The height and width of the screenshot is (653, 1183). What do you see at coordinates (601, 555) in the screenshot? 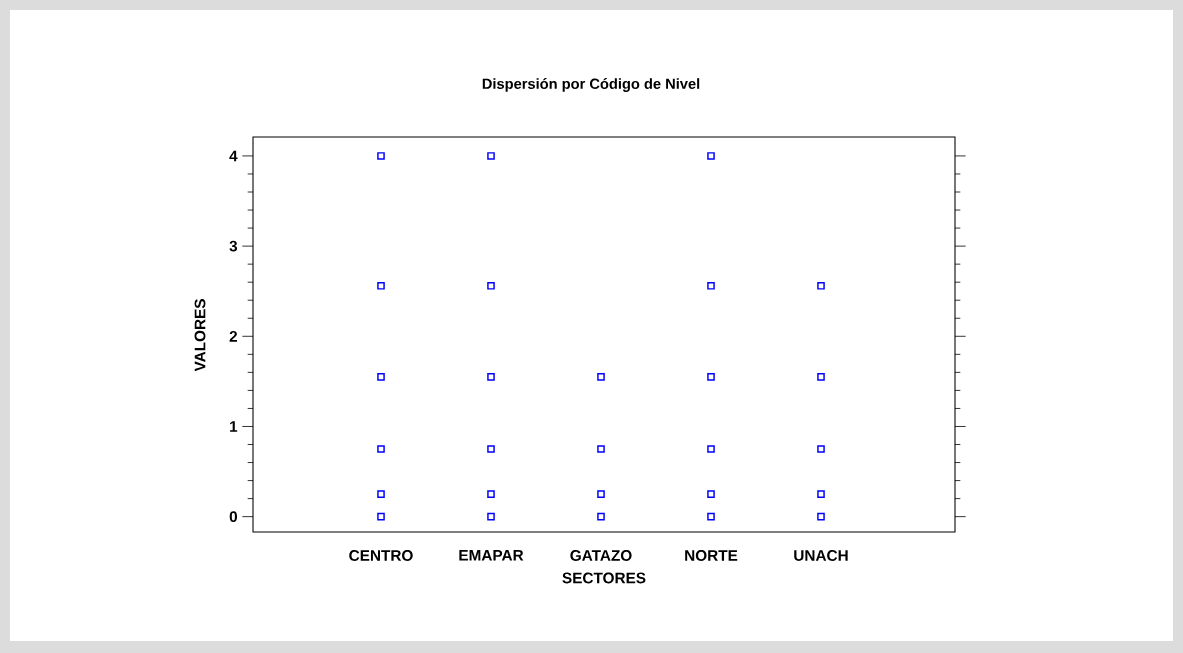
I see `x-tick-label: GATAZO` at bounding box center [601, 555].